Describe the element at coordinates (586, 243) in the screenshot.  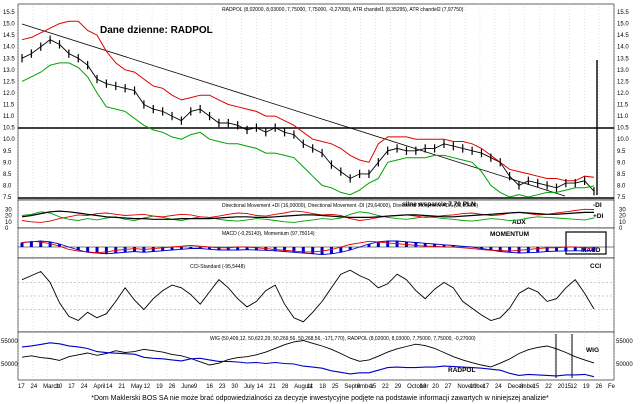
I see `macd-highlight-box` at that location.